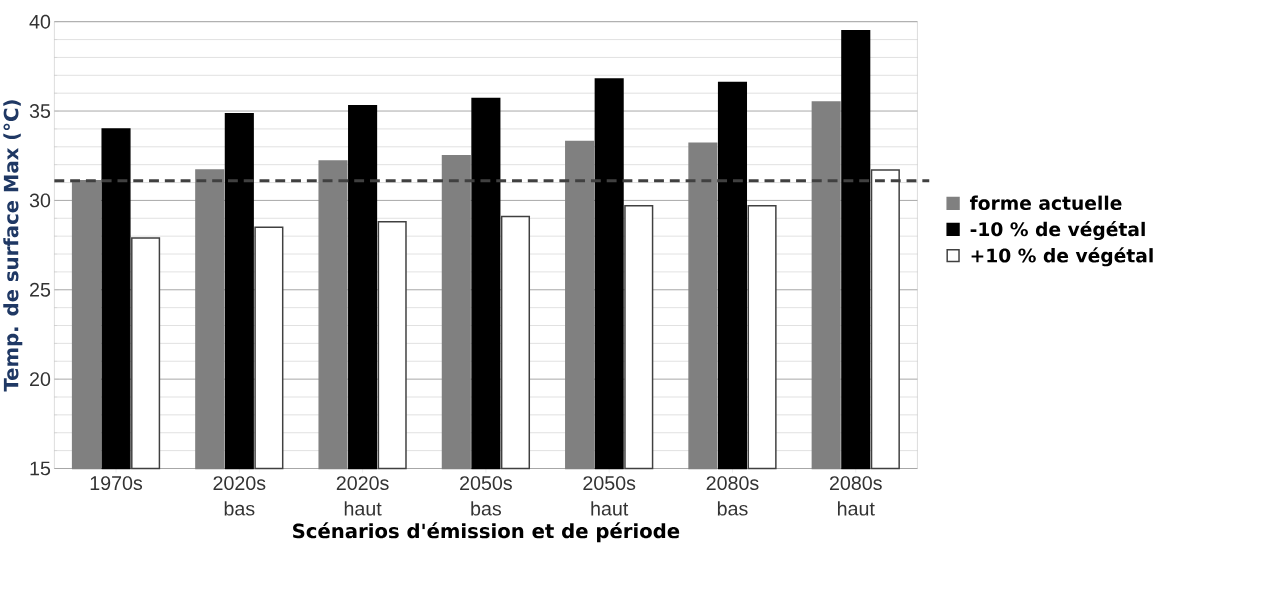  Describe the element at coordinates (239, 496) in the screenshot. I see `x-tick-label: 2020s bas` at that location.